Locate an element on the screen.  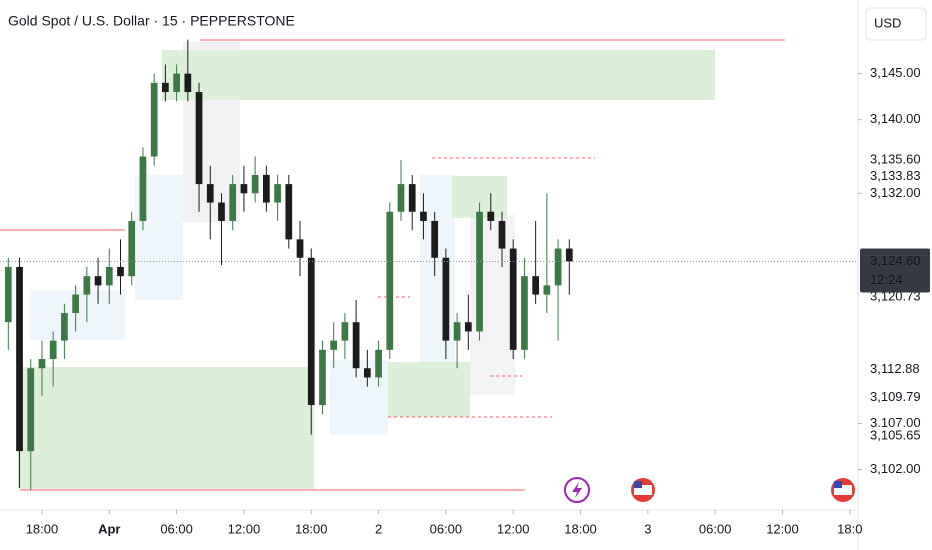
x-tick-label: 2 is located at coordinates (378, 528).